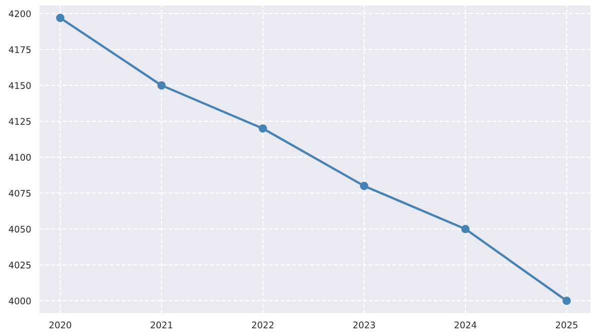  I want to click on y-tick-label: 4050, so click(19, 229).